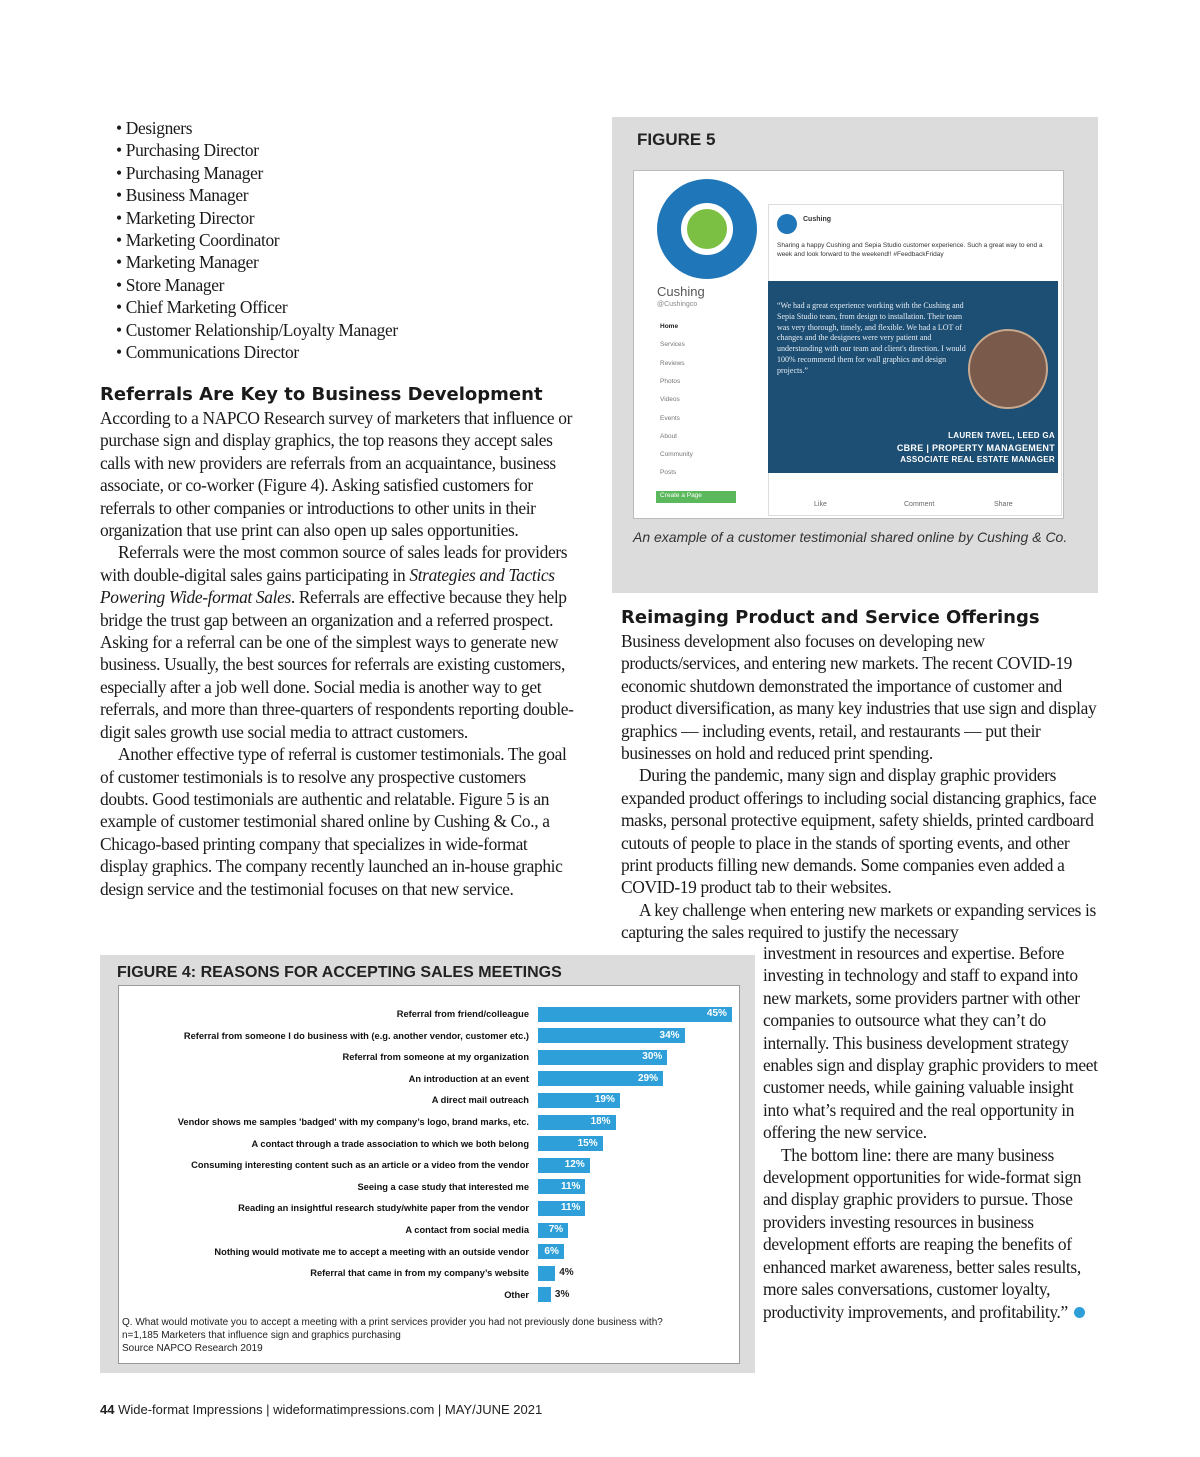 This screenshot has height=1457, width=1200. I want to click on bullet-item: Customer Relationship/Loyalty Manager, so click(257, 330).